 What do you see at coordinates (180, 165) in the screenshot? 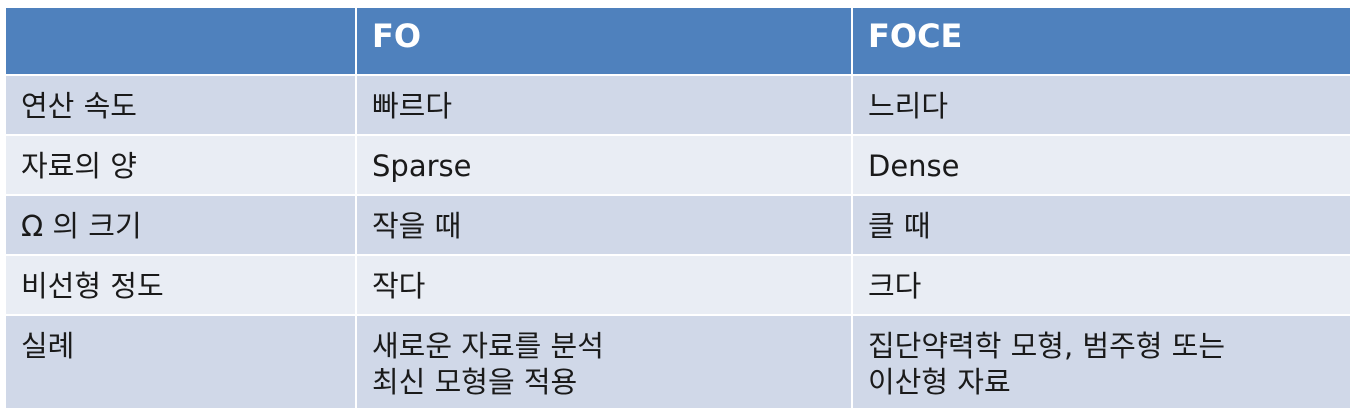
I see `row-label: 자료의 양` at bounding box center [180, 165].